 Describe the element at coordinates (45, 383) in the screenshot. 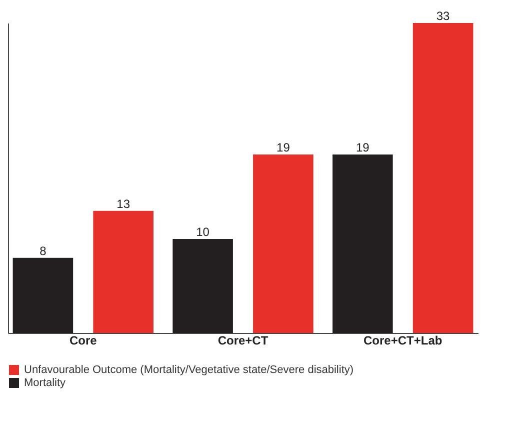

I see `legend-label: Mortality` at that location.